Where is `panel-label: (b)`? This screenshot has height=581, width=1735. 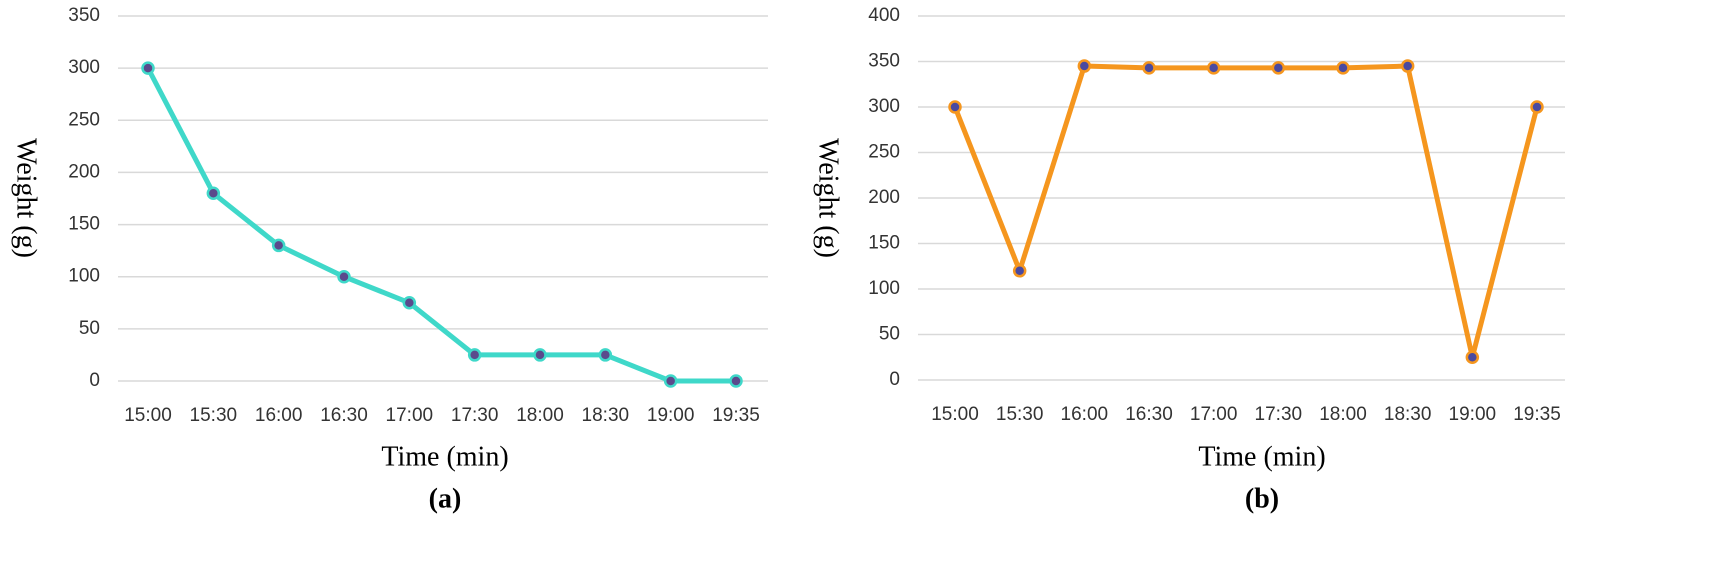
panel-label: (b) is located at coordinates (1262, 498).